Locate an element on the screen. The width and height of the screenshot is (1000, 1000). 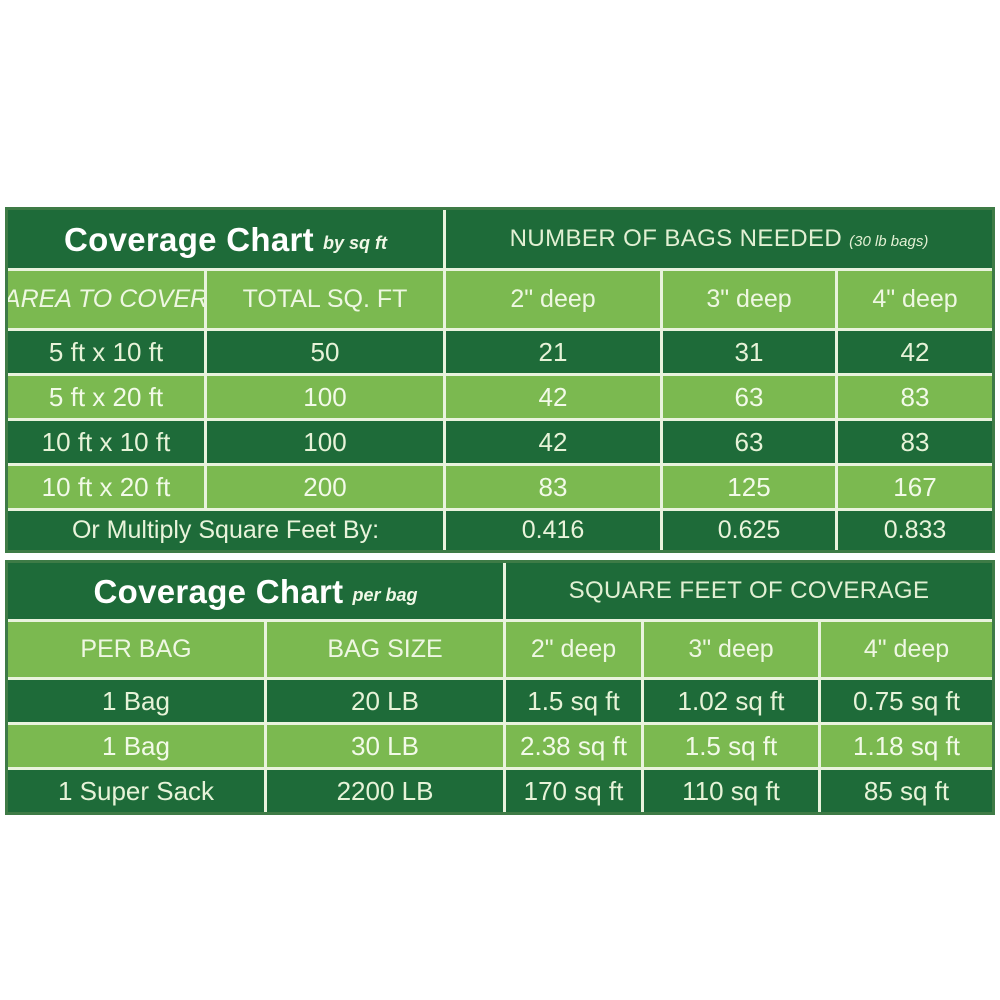
table-title-note: per bag is located at coordinates (385, 595).